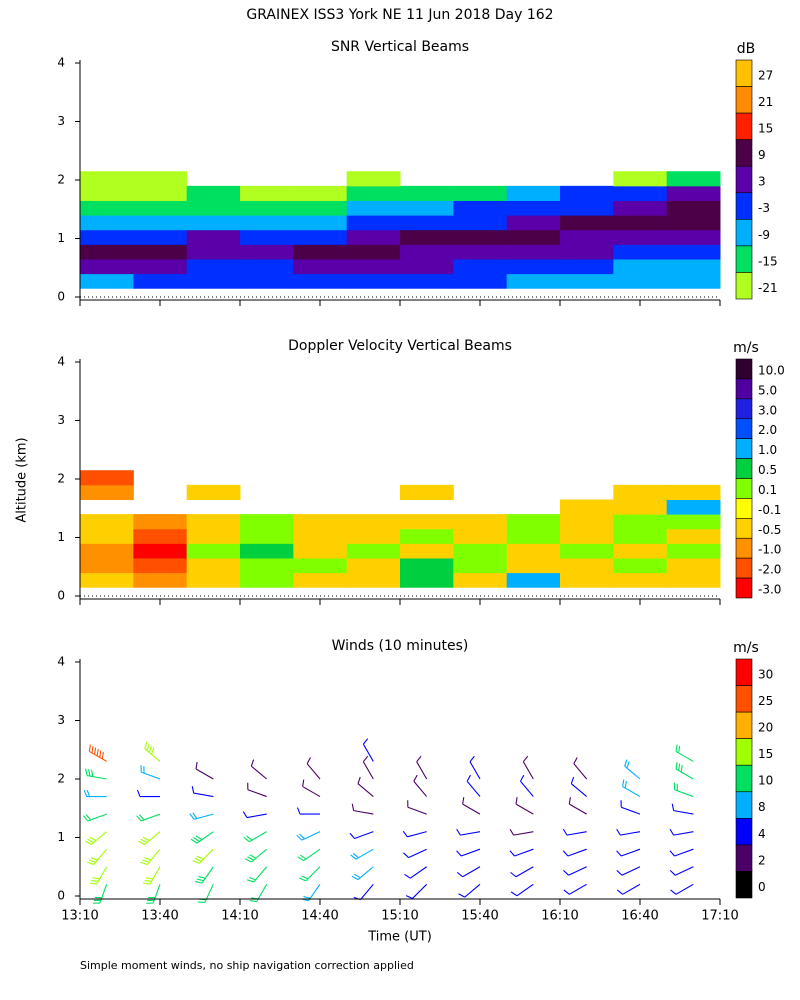 The width and height of the screenshot is (800, 1000). Describe the element at coordinates (767, 390) in the screenshot. I see `colorbar-label: 5.0` at that location.